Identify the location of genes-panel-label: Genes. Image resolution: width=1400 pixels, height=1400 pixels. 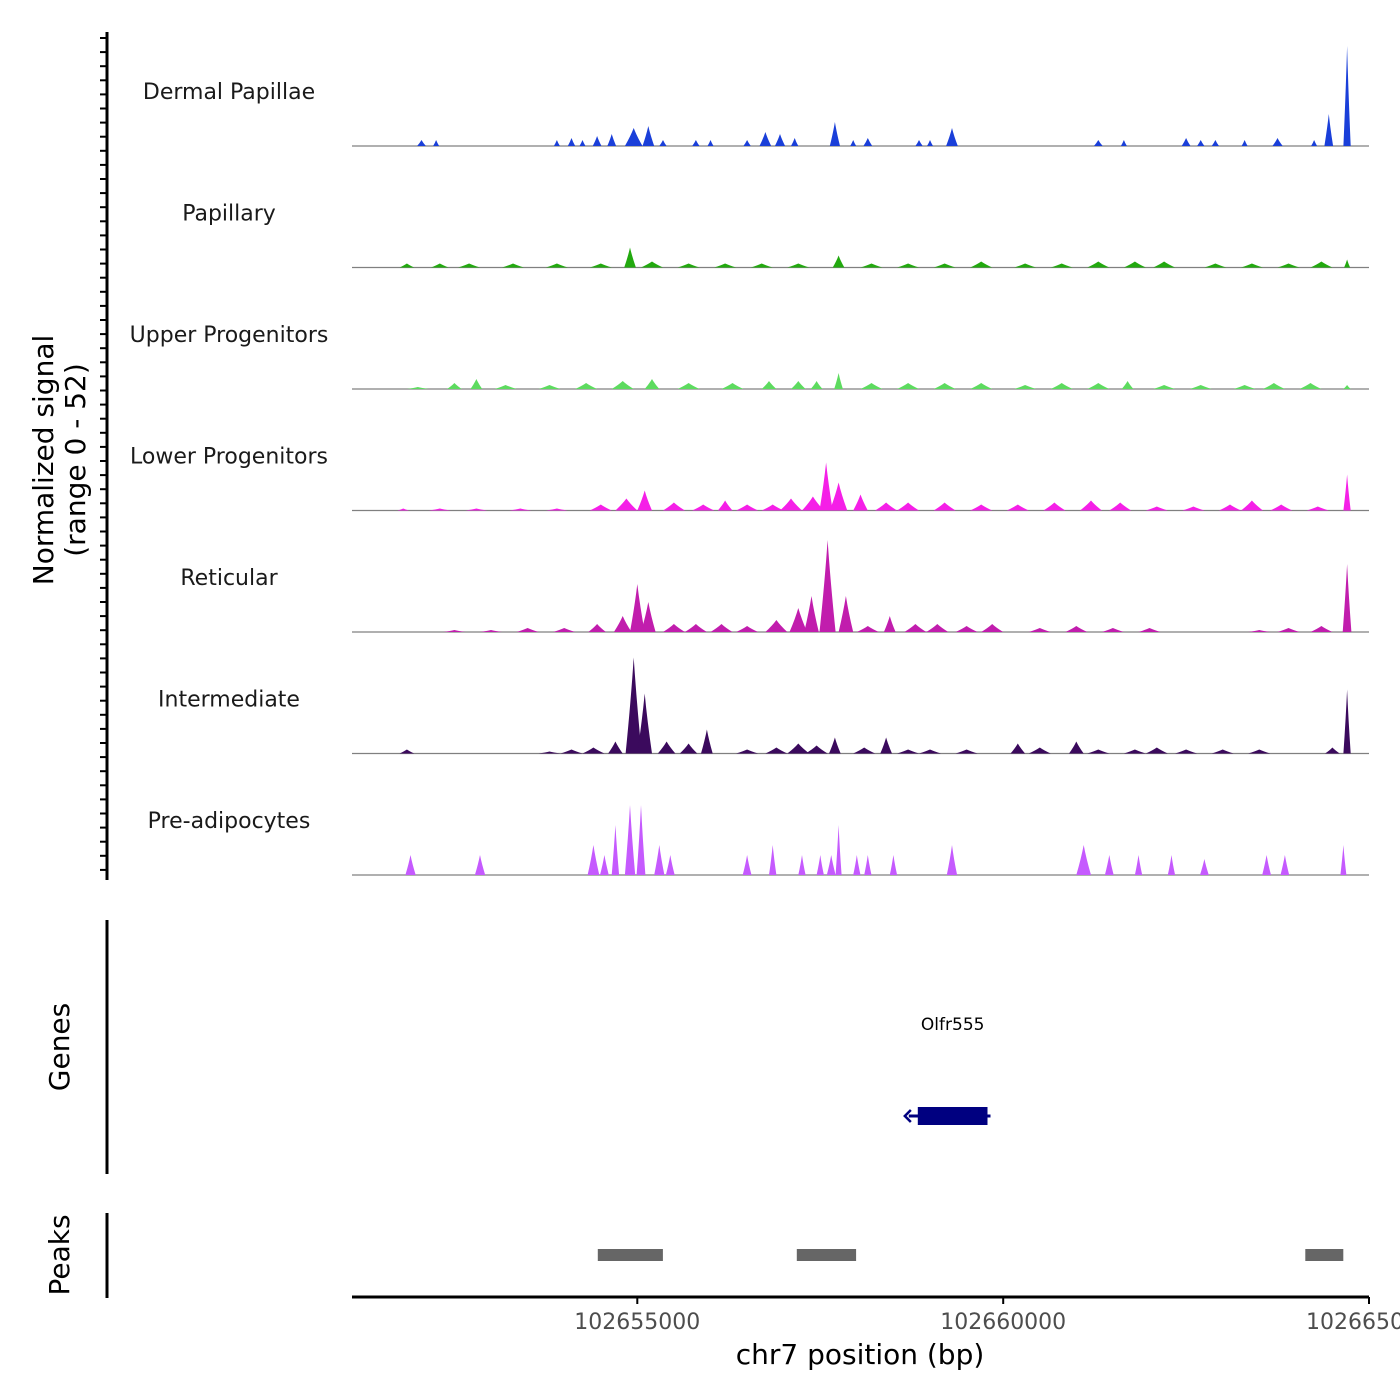
(59, 1047).